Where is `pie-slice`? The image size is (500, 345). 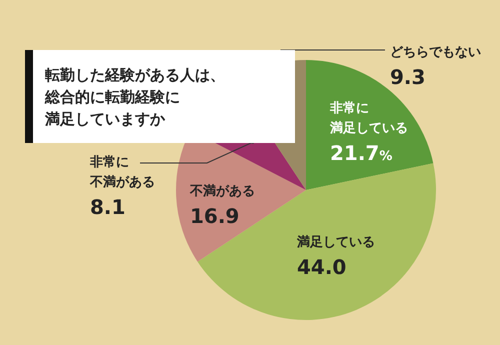
pie-slice is located at coordinates (370, 125).